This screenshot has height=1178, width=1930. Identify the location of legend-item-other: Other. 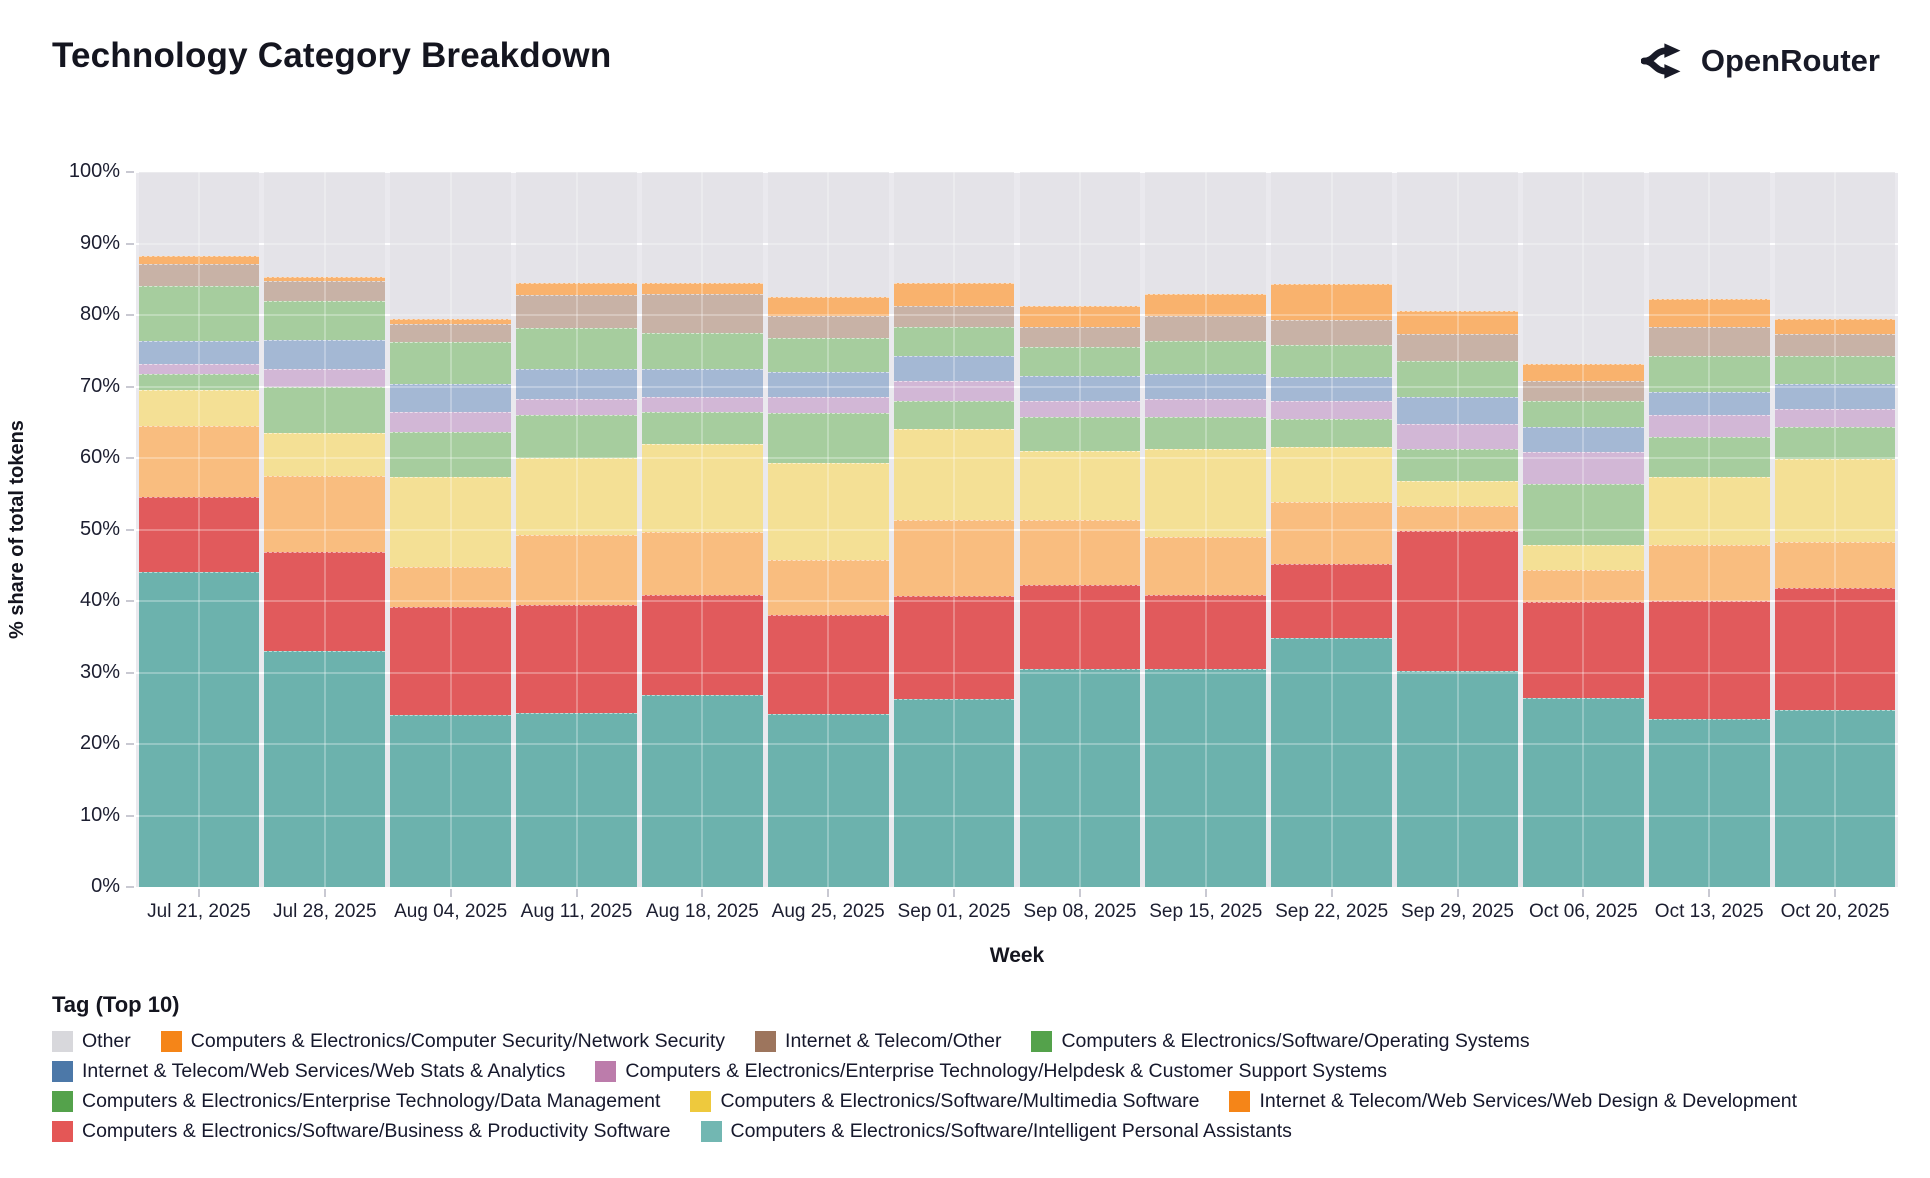
(91, 1041).